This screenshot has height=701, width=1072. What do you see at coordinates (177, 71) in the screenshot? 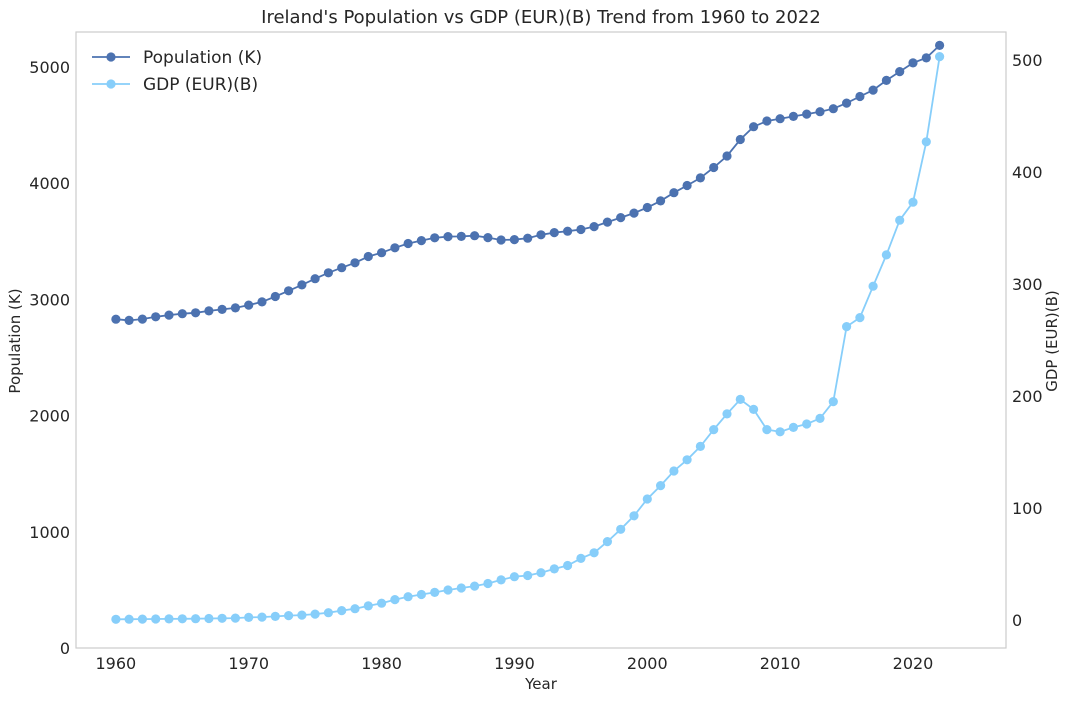
I see `legend: Population (K) GDP (EUR)(B)` at bounding box center [177, 71].